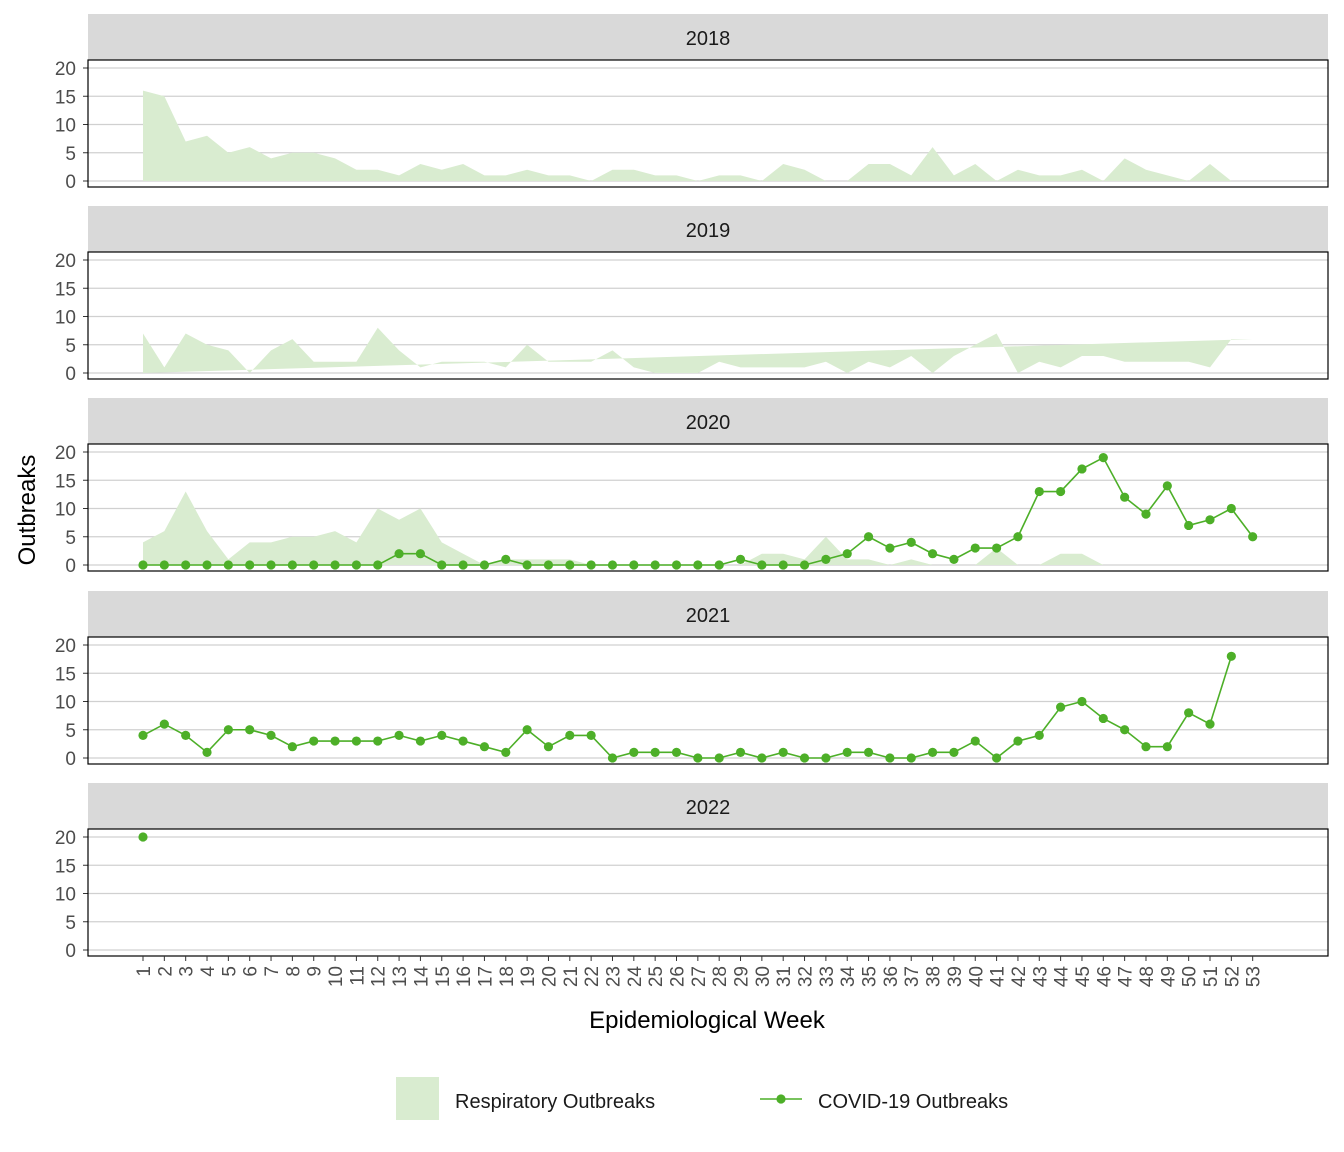 This screenshot has width=1344, height=1152. What do you see at coordinates (165, 971) in the screenshot?
I see `x-tick-label: 2` at bounding box center [165, 971].